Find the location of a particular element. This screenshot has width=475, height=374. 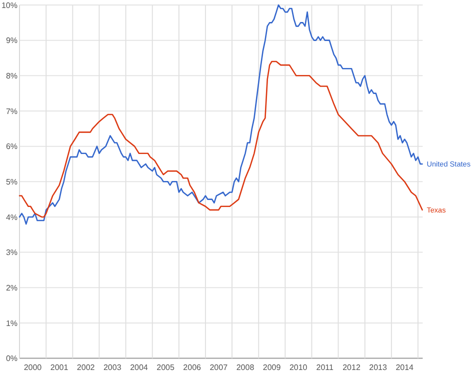

y-tick-label: 1% is located at coordinates (12, 323).